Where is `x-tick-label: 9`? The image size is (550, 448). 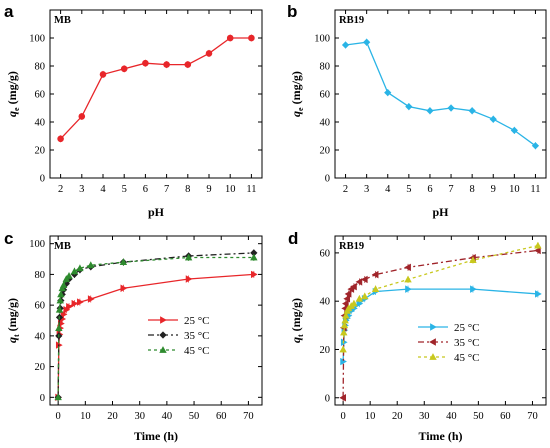 x-tick-label: 9 is located at coordinates (493, 189).